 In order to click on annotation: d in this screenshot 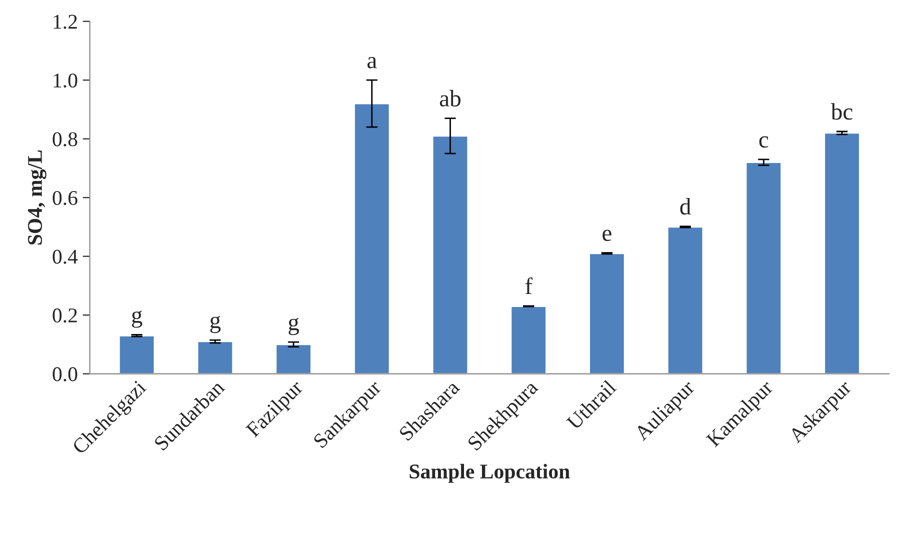, I will do `click(685, 206)`.